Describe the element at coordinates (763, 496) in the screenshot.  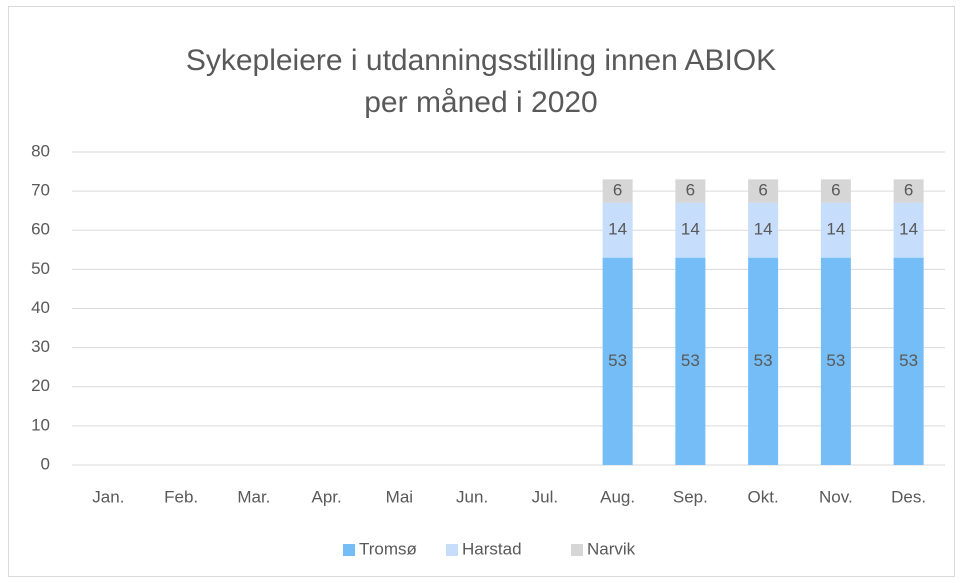
I see `x-tick-label: Okt.` at that location.